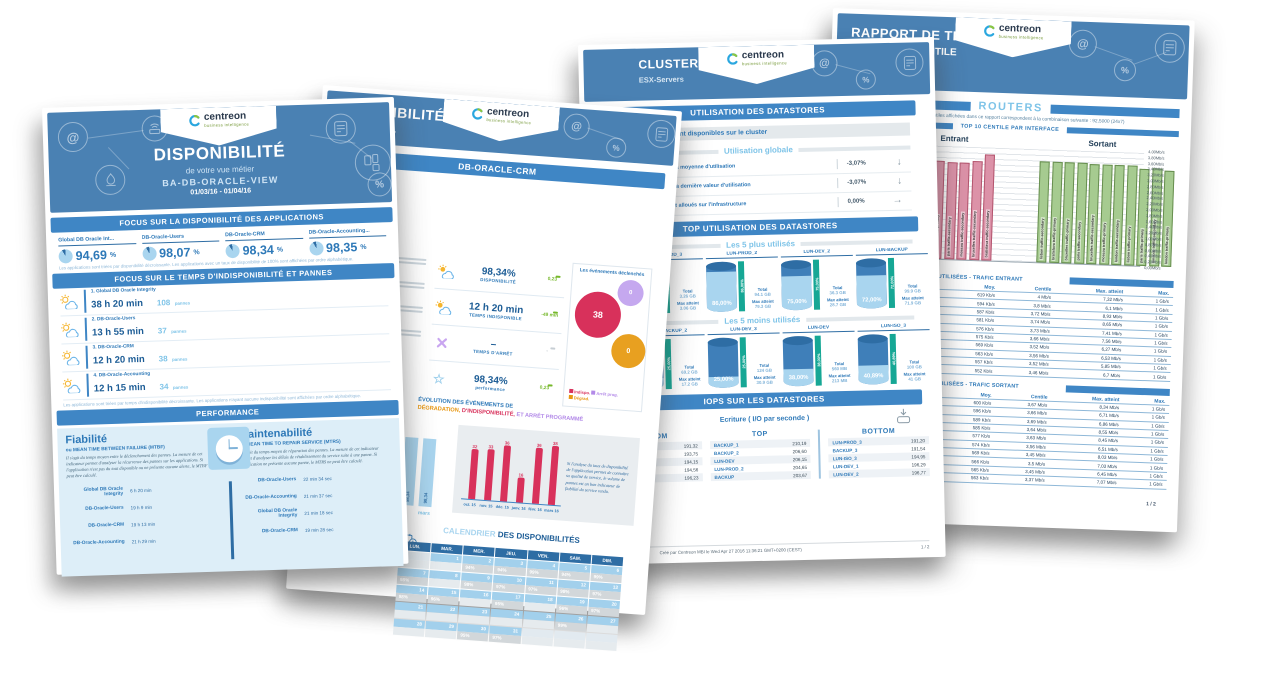 The width and height of the screenshot is (1278, 687). What do you see at coordinates (800, 475) in the screenshot?
I see `iops-value: 203,67` at bounding box center [800, 475].